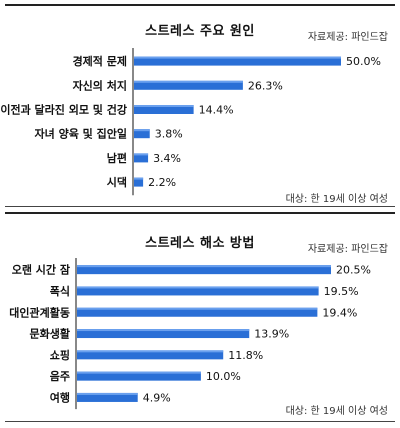 The width and height of the screenshot is (400, 428). I want to click on chart2-category-label: 쇼핑, so click(60, 355).